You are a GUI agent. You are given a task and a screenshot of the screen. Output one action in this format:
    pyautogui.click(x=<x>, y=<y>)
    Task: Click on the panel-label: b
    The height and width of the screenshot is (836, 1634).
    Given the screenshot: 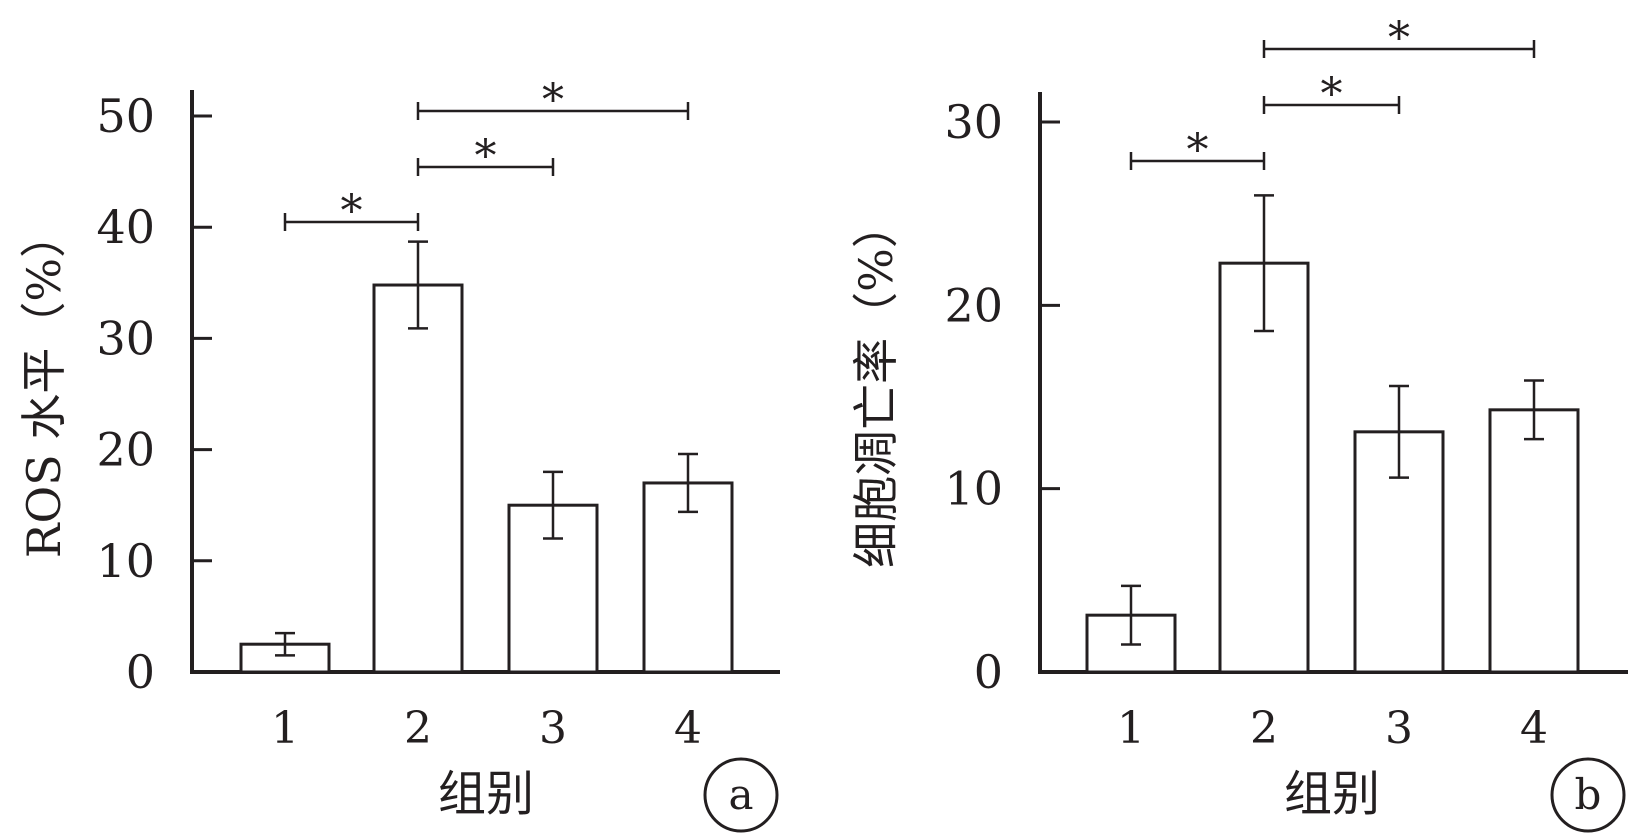 What is the action you would take?
    pyautogui.click(x=1588, y=794)
    